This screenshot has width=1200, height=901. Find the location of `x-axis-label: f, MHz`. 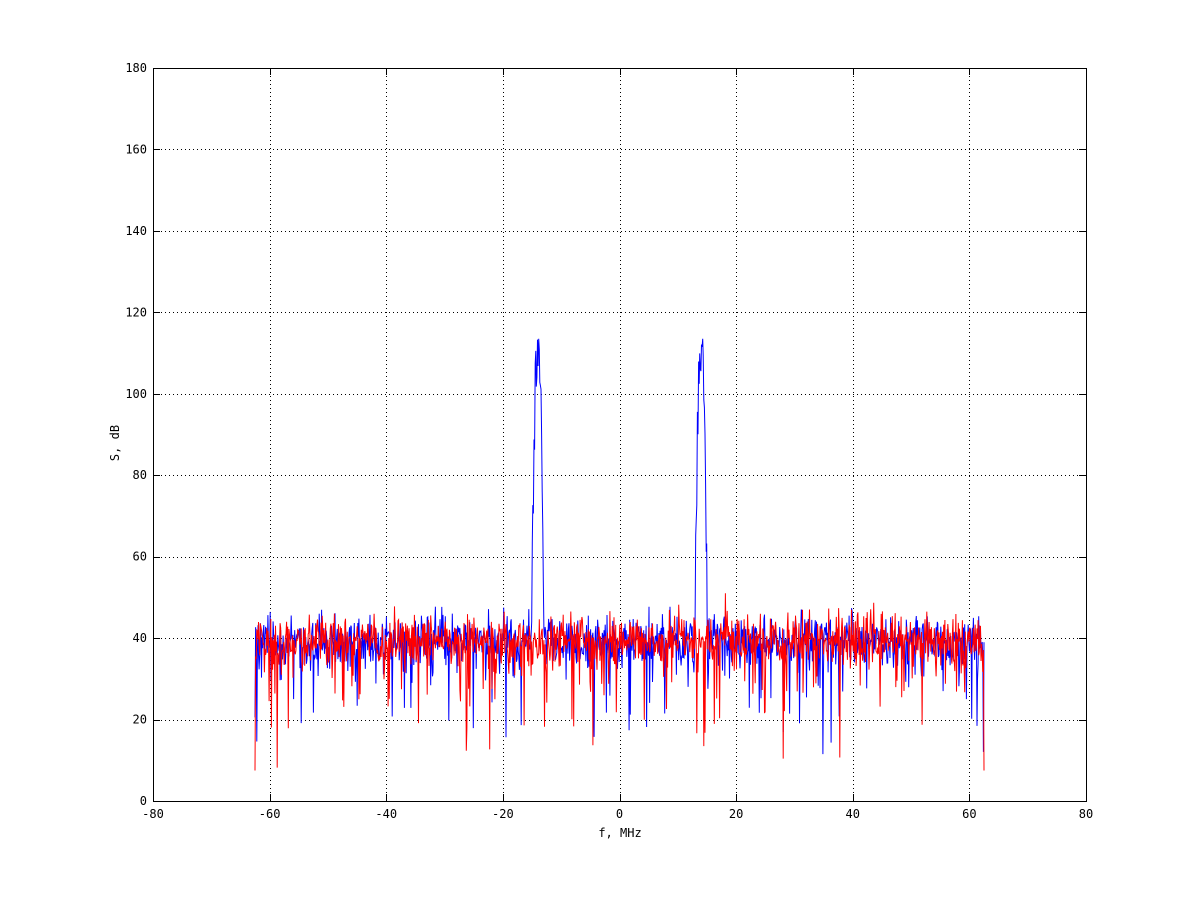

x-axis-label: f, MHz is located at coordinates (620, 833).